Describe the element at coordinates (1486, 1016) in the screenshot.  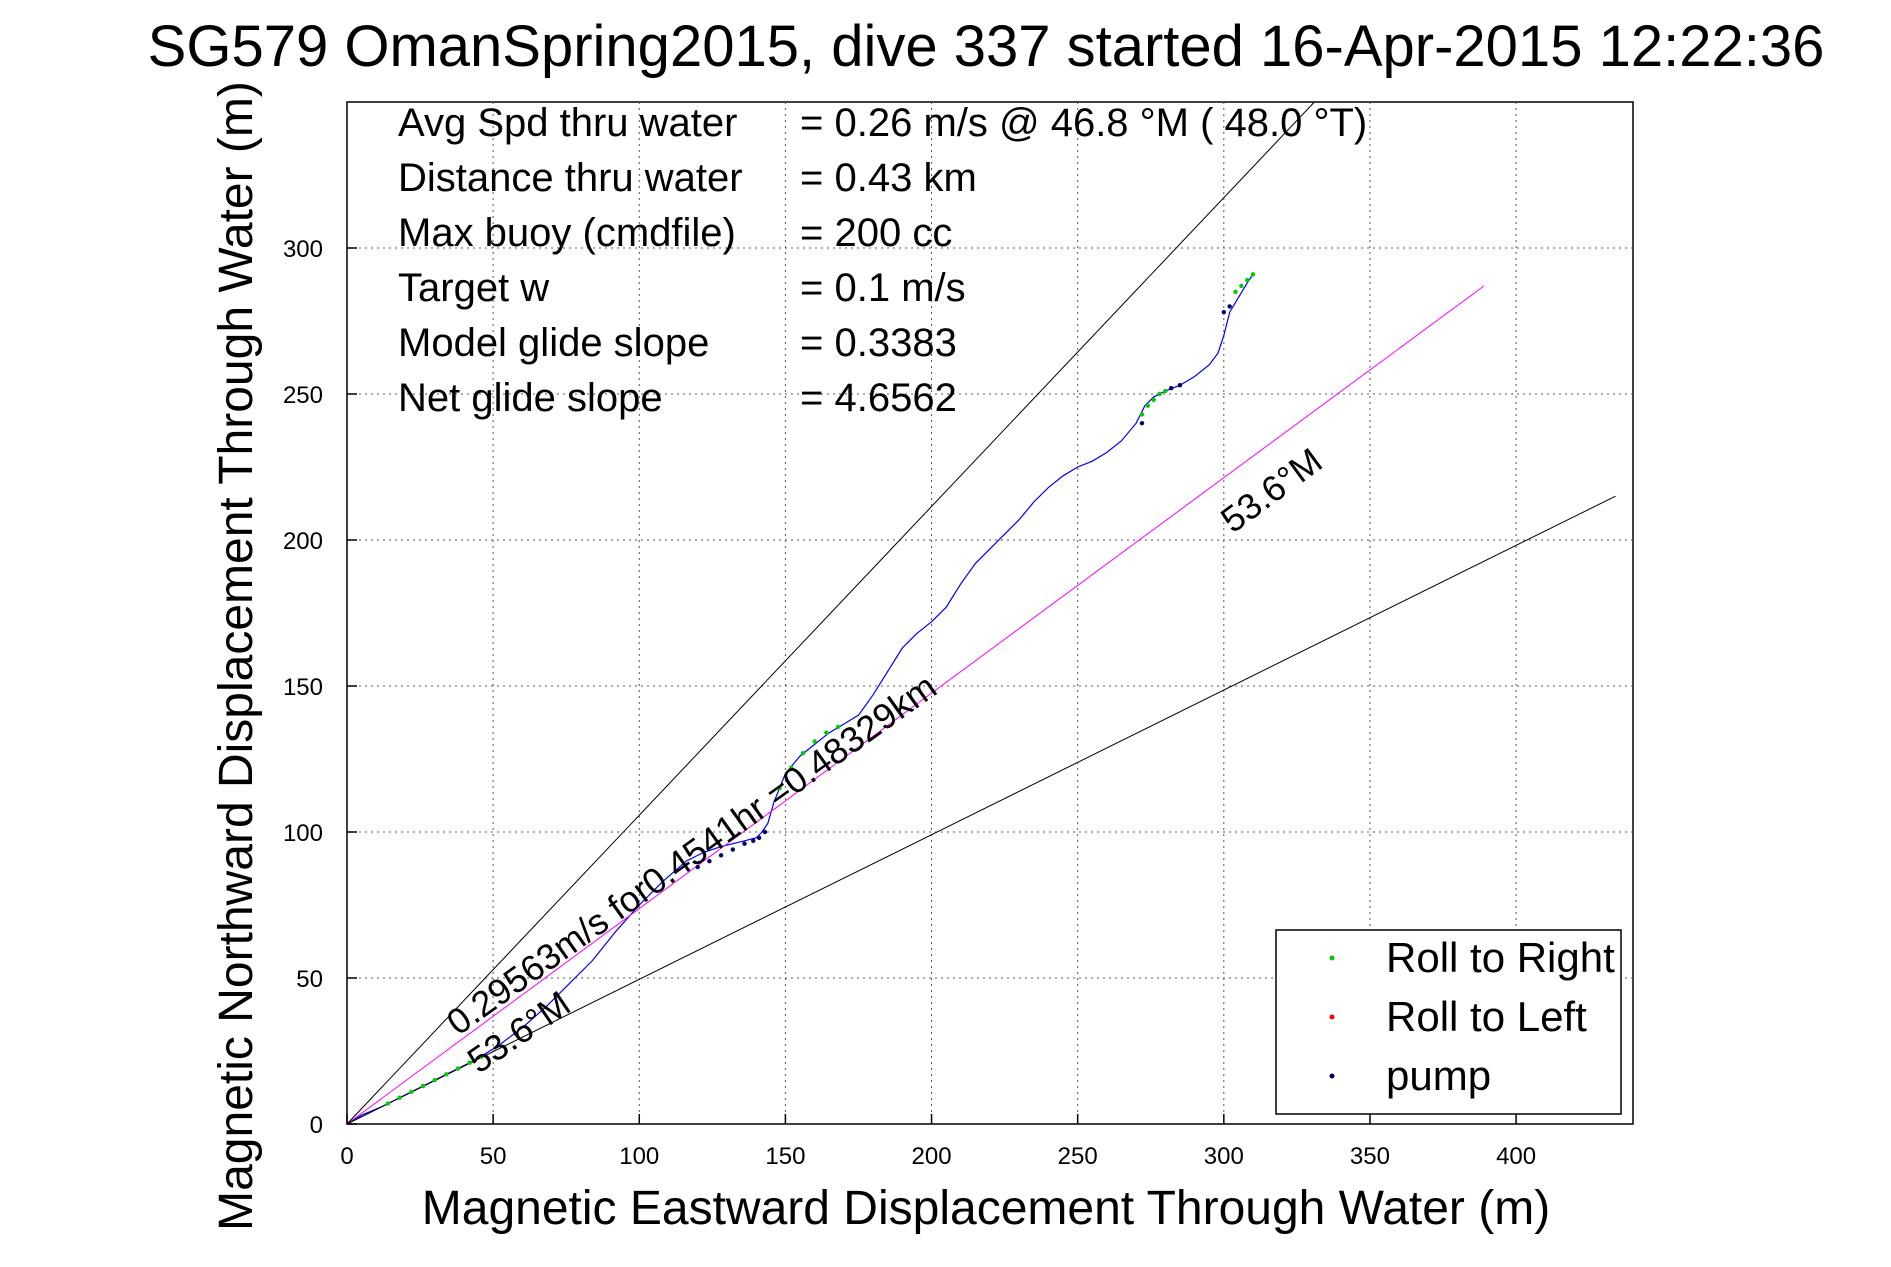
I see `legend-label: Roll to Left` at that location.